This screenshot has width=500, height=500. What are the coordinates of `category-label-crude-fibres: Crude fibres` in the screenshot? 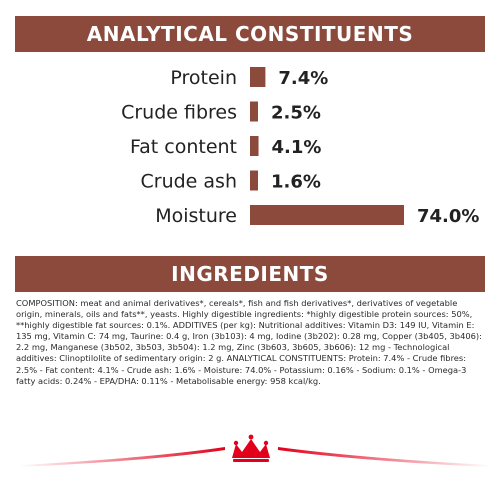 It's located at (179, 113).